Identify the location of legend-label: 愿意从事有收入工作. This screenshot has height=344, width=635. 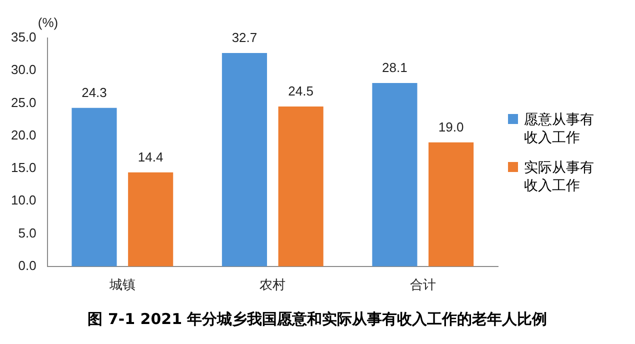
(559, 128).